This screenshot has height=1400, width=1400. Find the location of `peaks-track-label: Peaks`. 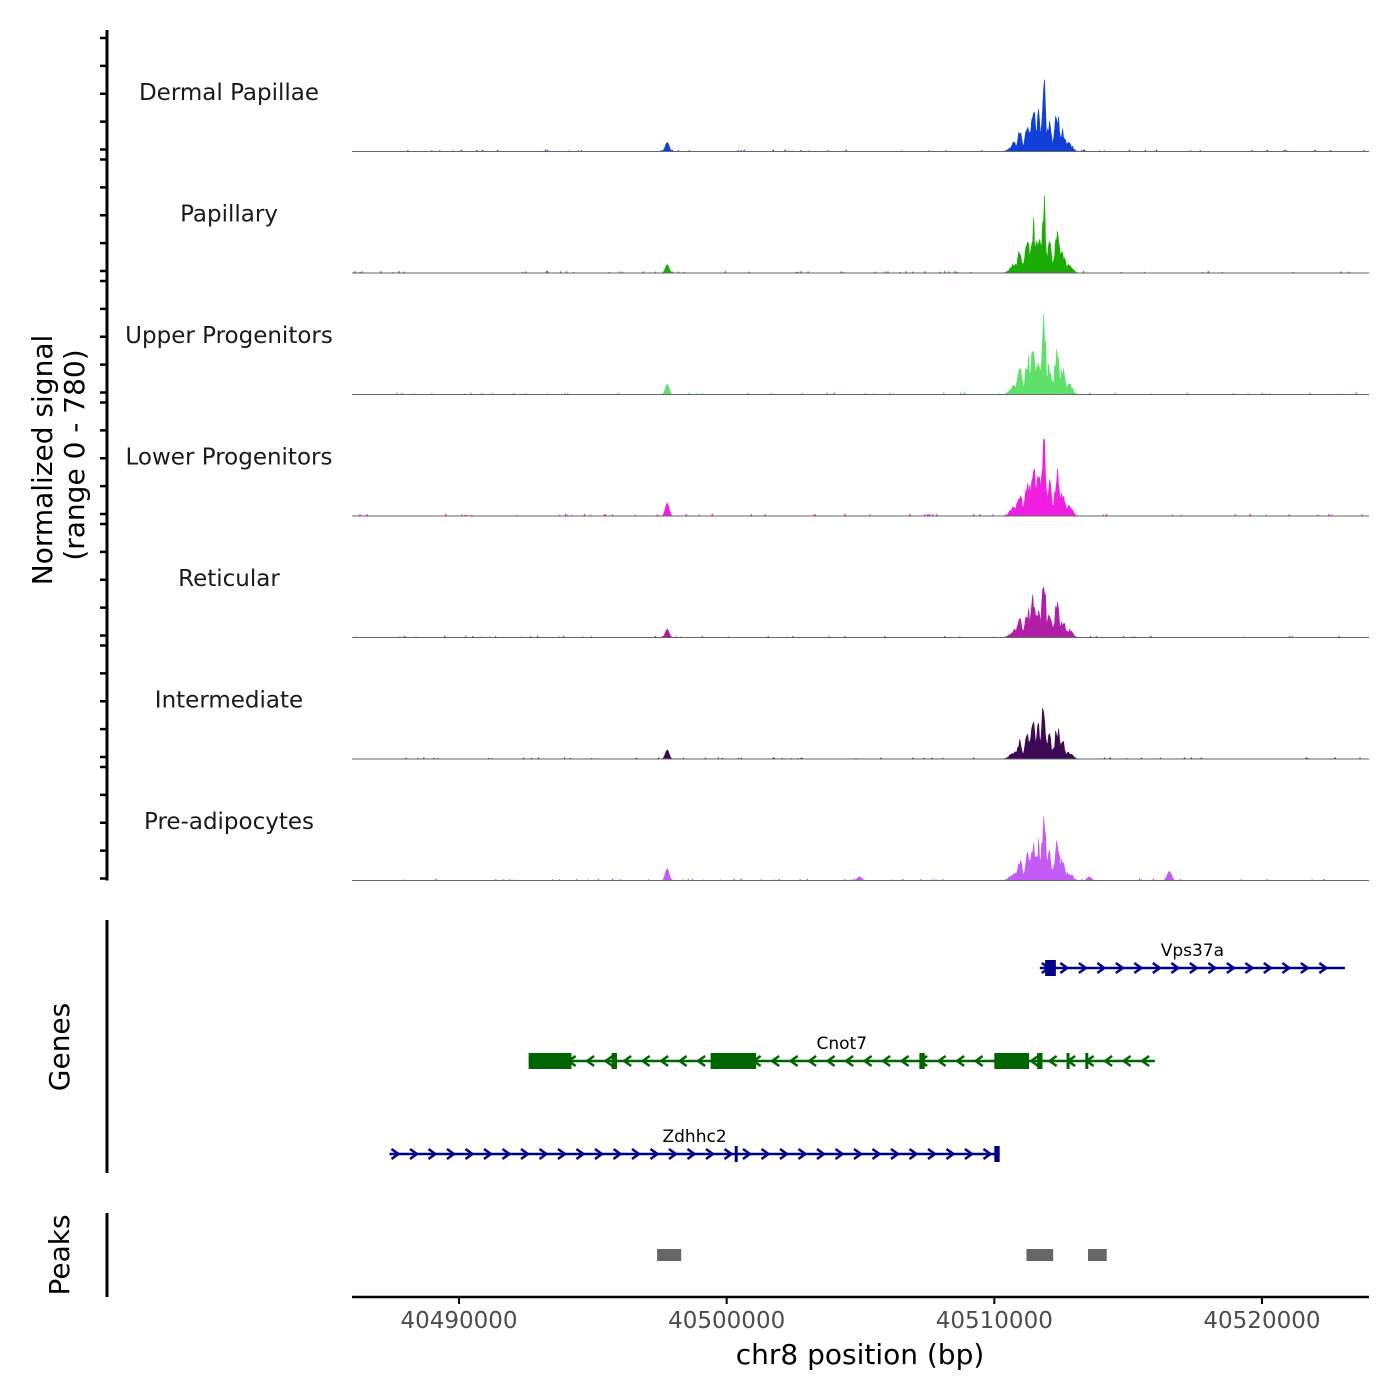

peaks-track-label: Peaks is located at coordinates (59, 1254).